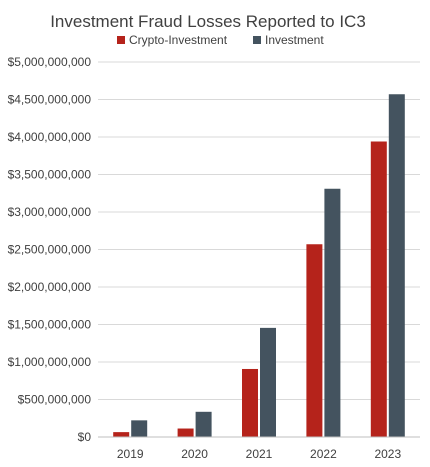 Image resolution: width=430 pixels, height=467 pixels. I want to click on bar-investment-2023, so click(396, 265).